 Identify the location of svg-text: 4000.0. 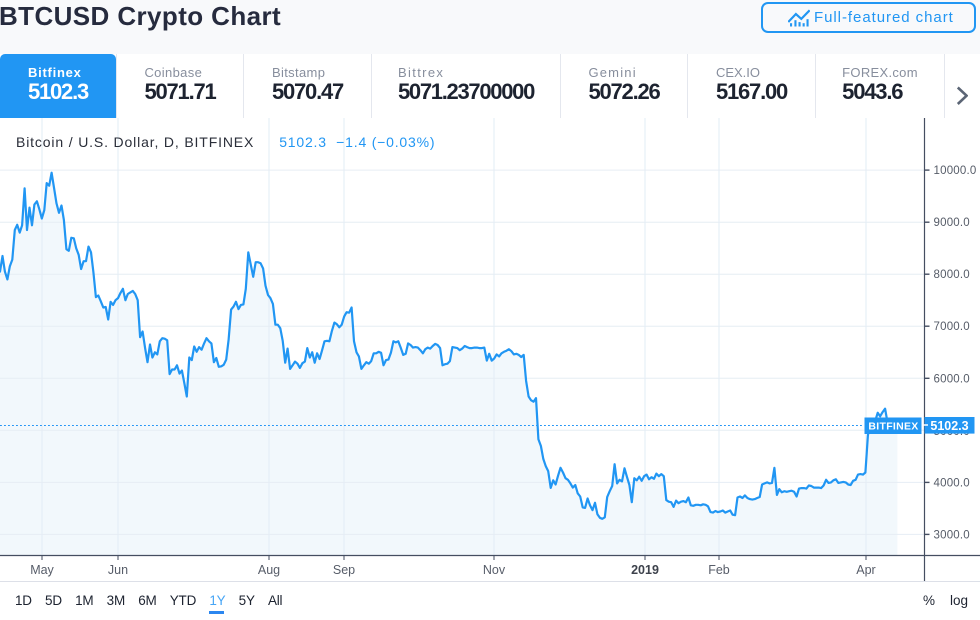
(952, 483).